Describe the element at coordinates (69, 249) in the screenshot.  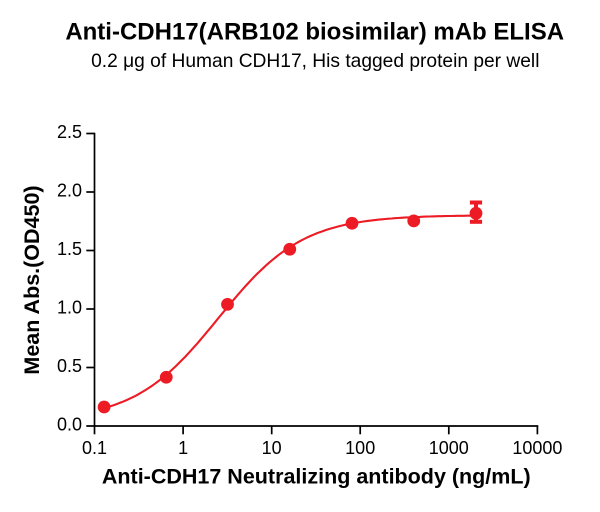
I see `svg-text: 1.5` at that location.